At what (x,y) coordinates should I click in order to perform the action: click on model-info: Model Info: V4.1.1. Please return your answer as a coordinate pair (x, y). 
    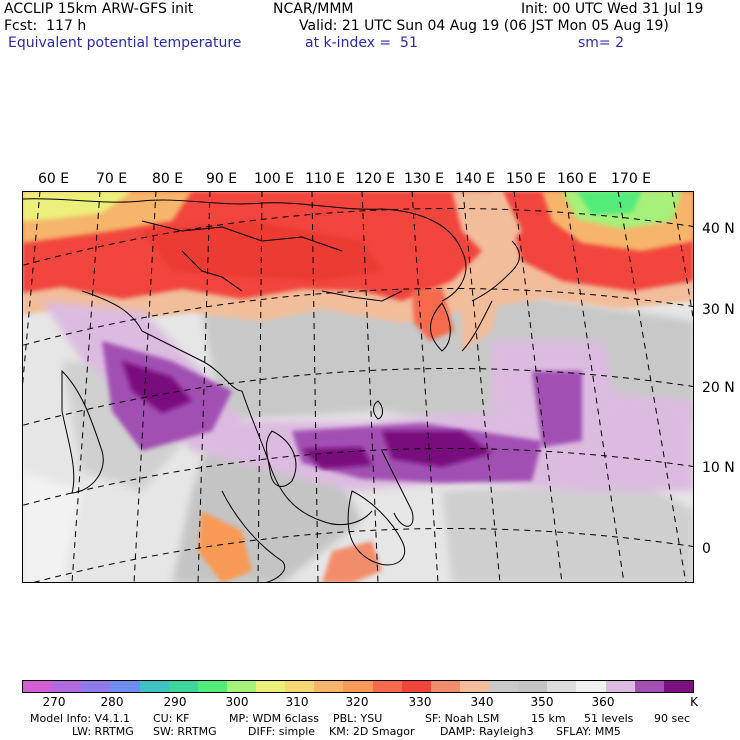
    Looking at the image, I should click on (80, 718).